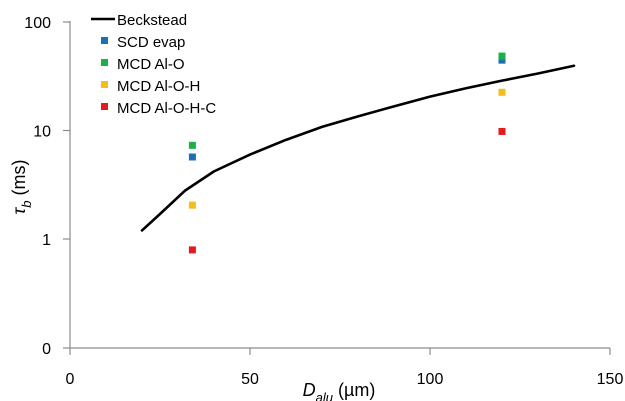  Describe the element at coordinates (151, 42) in the screenshot. I see `legend-label: SCD evap` at that location.